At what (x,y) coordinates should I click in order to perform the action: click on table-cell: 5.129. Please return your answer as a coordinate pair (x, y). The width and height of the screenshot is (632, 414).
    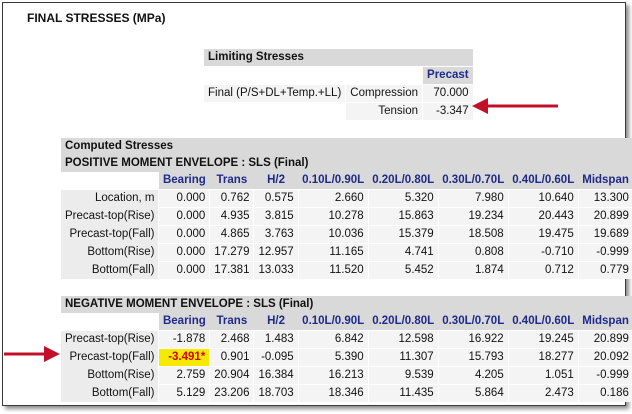
    Looking at the image, I should click on (184, 393).